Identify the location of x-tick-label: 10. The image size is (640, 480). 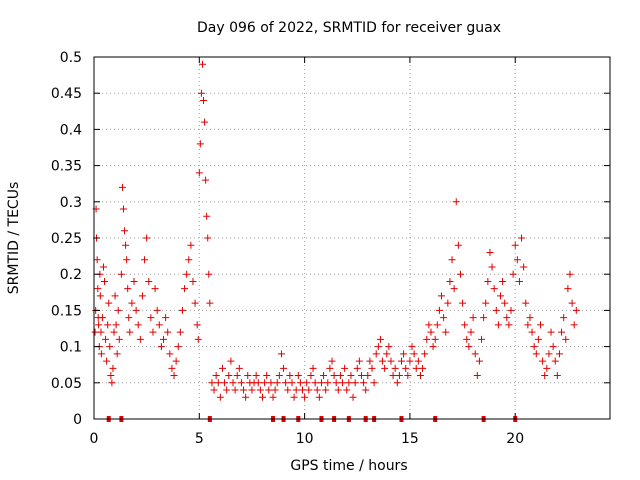
(305, 439).